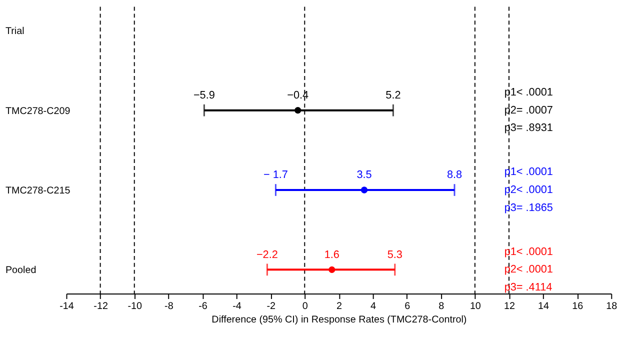 The image size is (625, 345). What do you see at coordinates (509, 306) in the screenshot?
I see `x-tick-label: 12` at bounding box center [509, 306].